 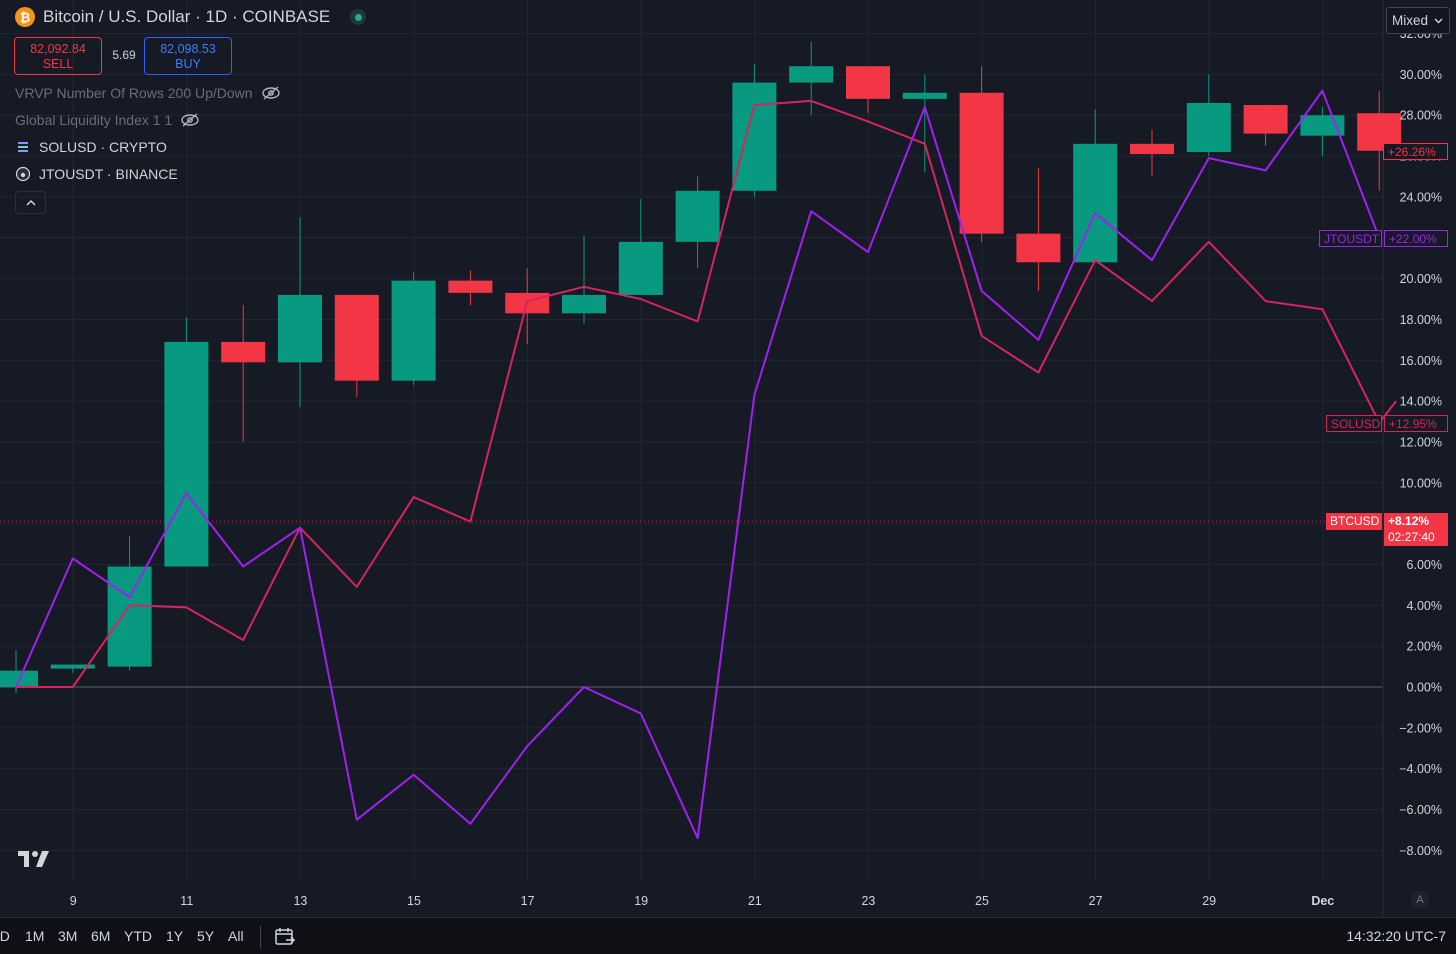 I want to click on y-tick-label: 28.00%, so click(x=1421, y=116).